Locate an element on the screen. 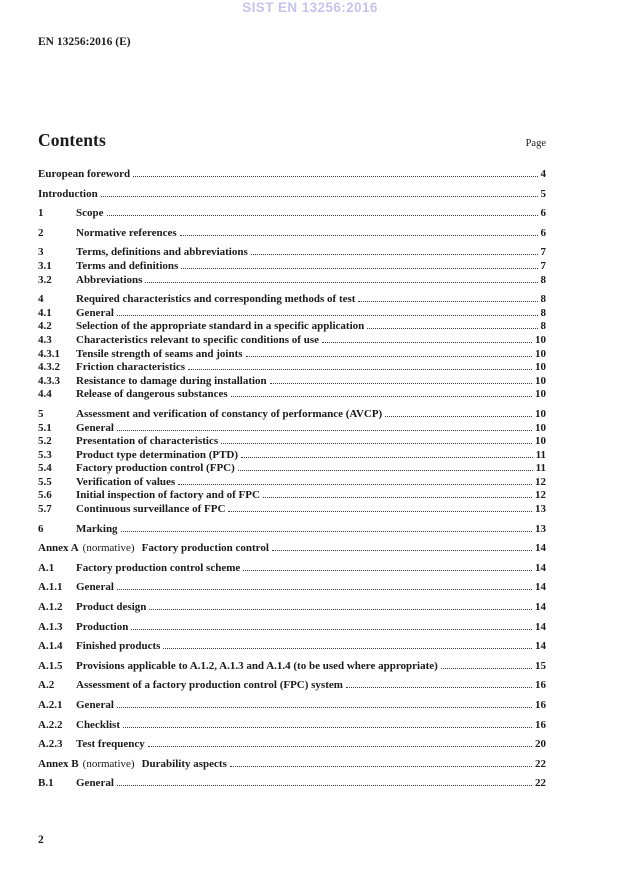 Image resolution: width=620 pixels, height=877 pixels. toc-row: A.2.3 Test frequency 20 is located at coordinates (292, 745).